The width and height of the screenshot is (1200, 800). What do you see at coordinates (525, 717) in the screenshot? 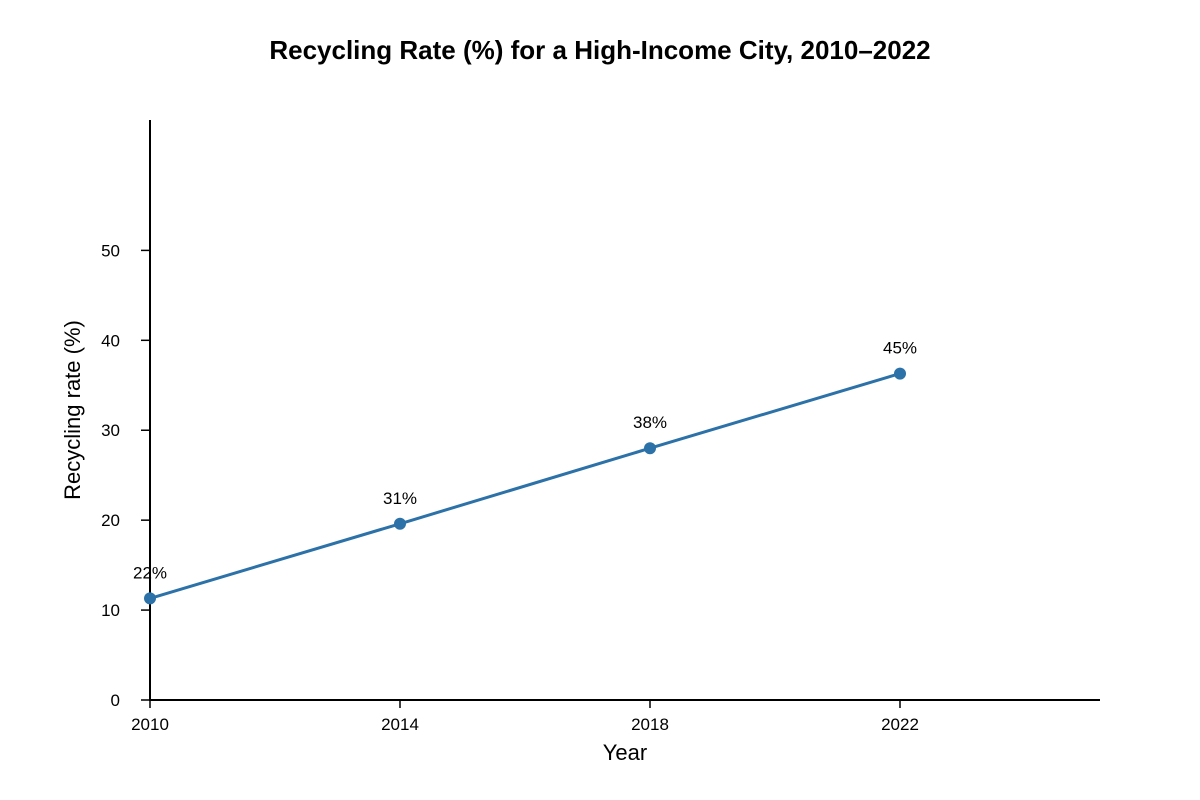
I see `x-ticks: 2010 2014 2018 2022` at bounding box center [525, 717].